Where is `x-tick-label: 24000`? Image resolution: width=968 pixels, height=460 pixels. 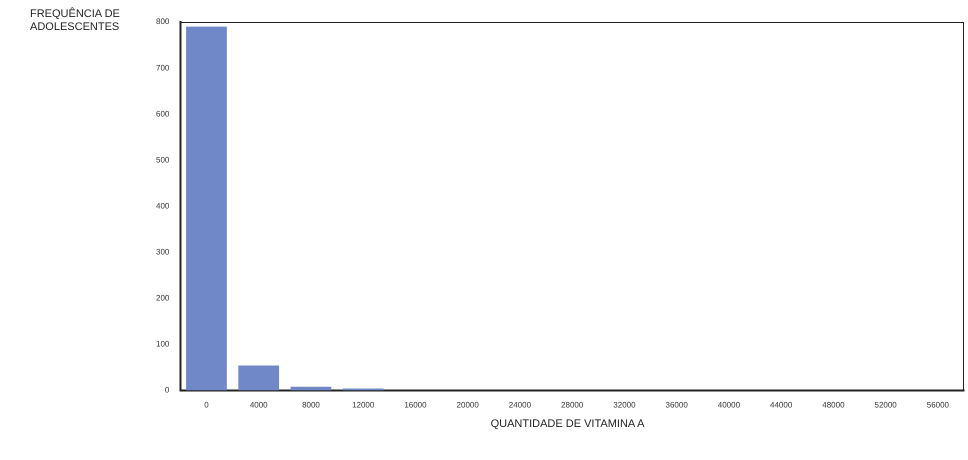
x-tick-label: 24000 is located at coordinates (520, 405).